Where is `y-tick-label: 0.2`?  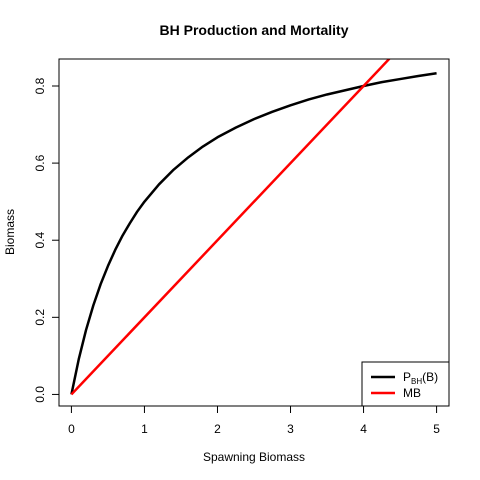
y-tick-label: 0.2 is located at coordinates (40, 317).